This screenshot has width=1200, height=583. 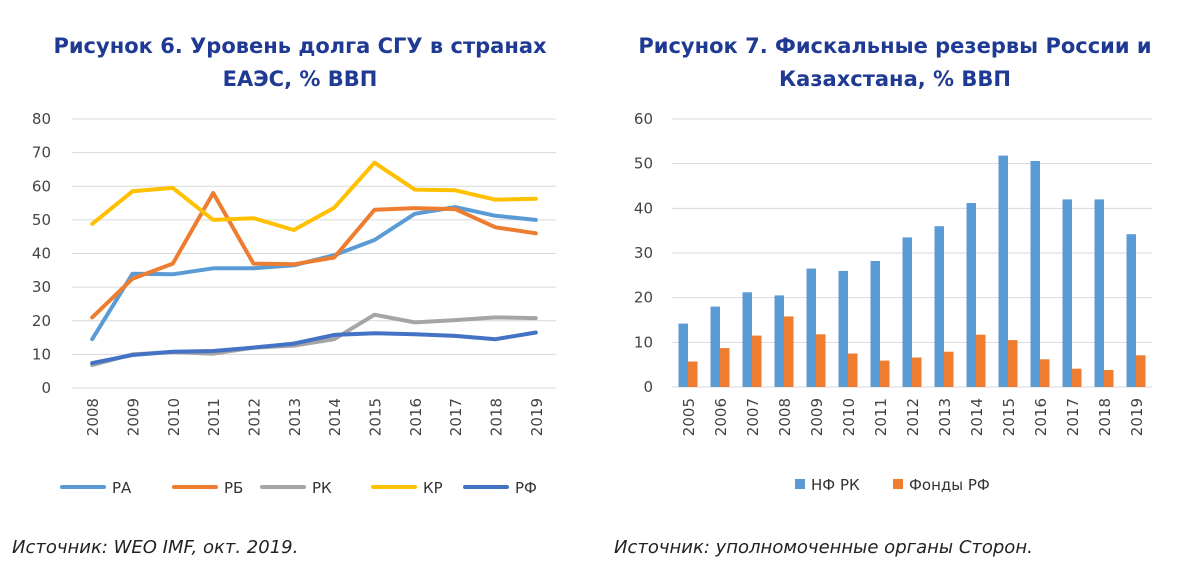 I want to click on bar-НФ РК-2009, so click(x=811, y=327).